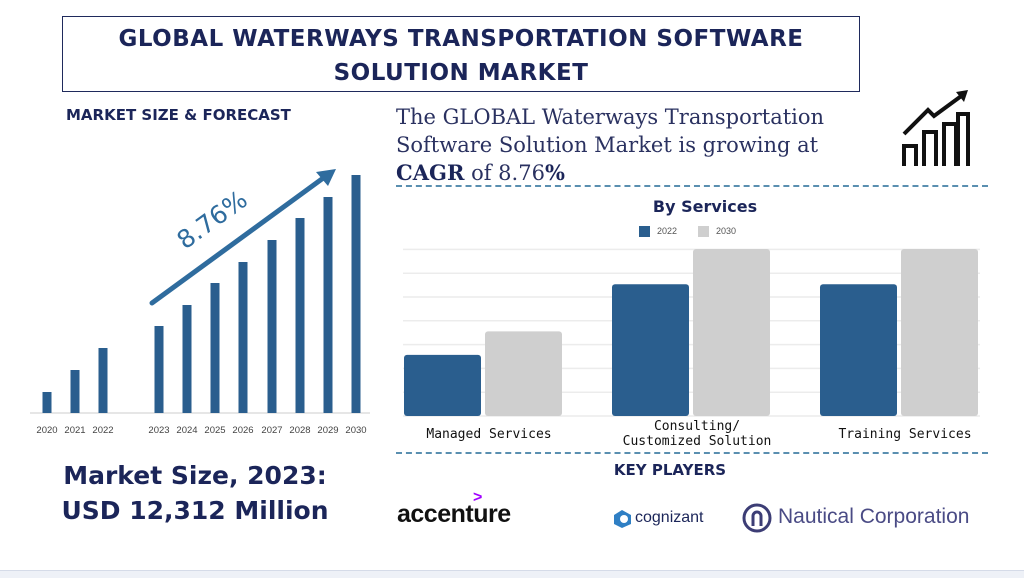 The height and width of the screenshot is (578, 1024). I want to click on legend-label-2022: 2022, so click(667, 231).